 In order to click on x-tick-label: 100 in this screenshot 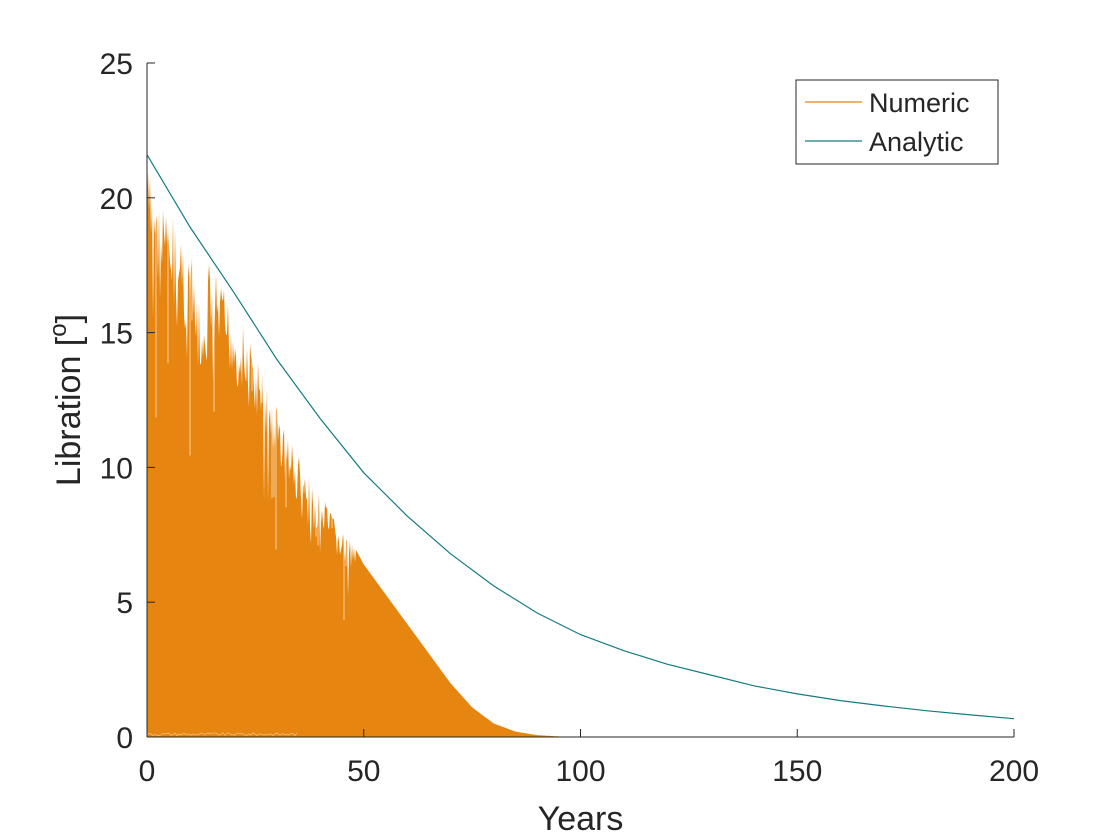, I will do `click(580, 771)`.